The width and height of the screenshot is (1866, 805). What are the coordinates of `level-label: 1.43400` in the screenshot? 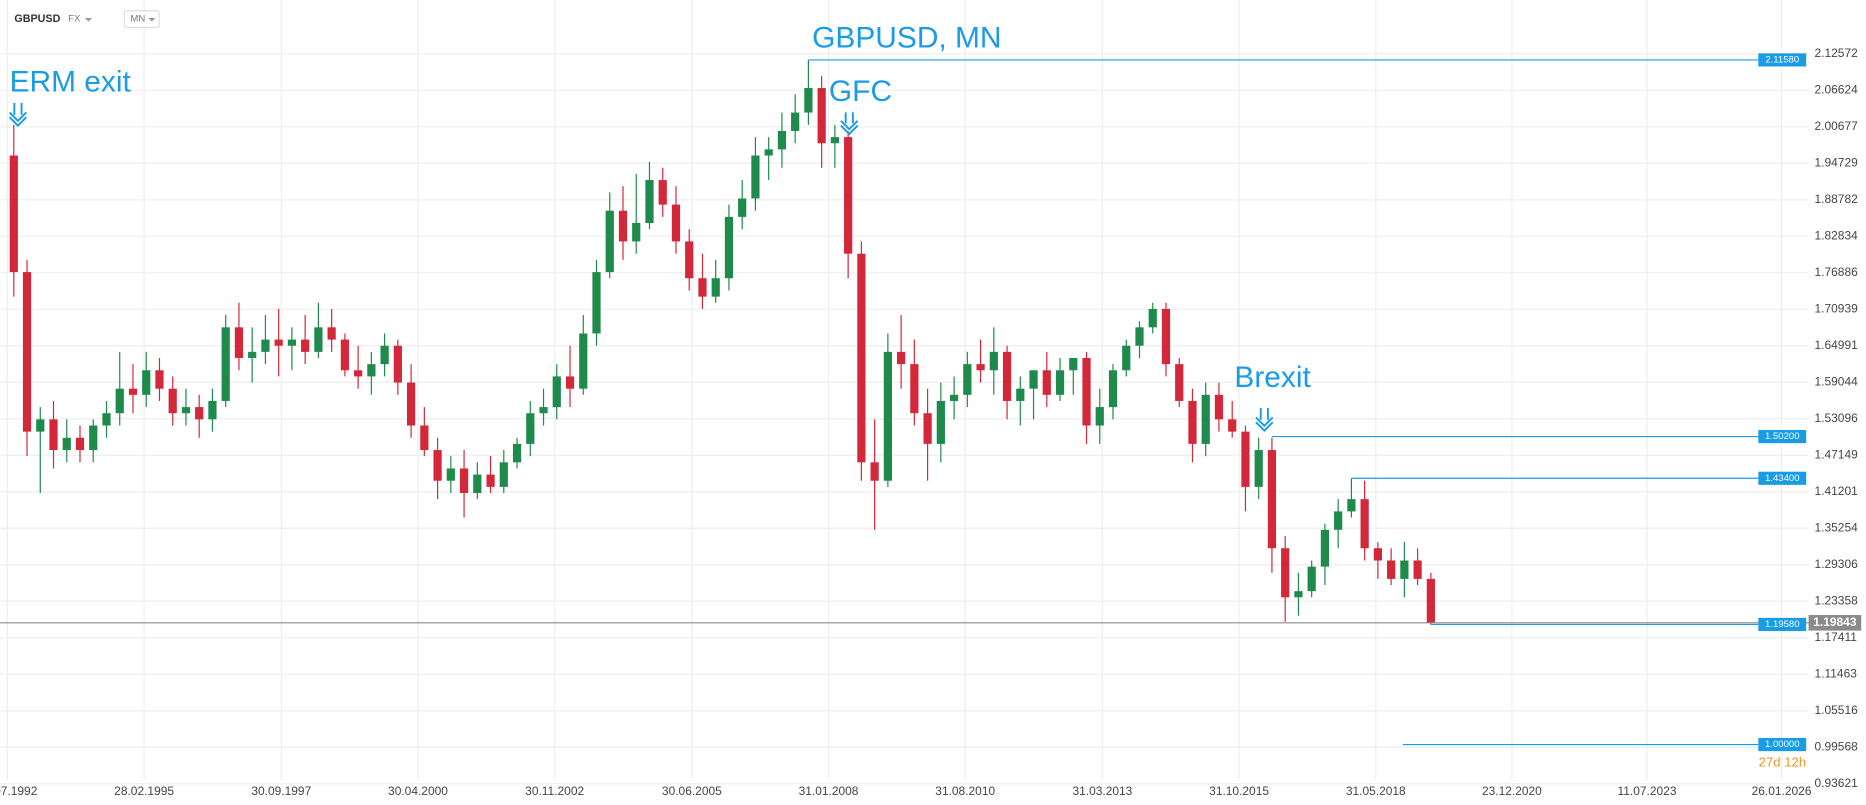 It's located at (1782, 478).